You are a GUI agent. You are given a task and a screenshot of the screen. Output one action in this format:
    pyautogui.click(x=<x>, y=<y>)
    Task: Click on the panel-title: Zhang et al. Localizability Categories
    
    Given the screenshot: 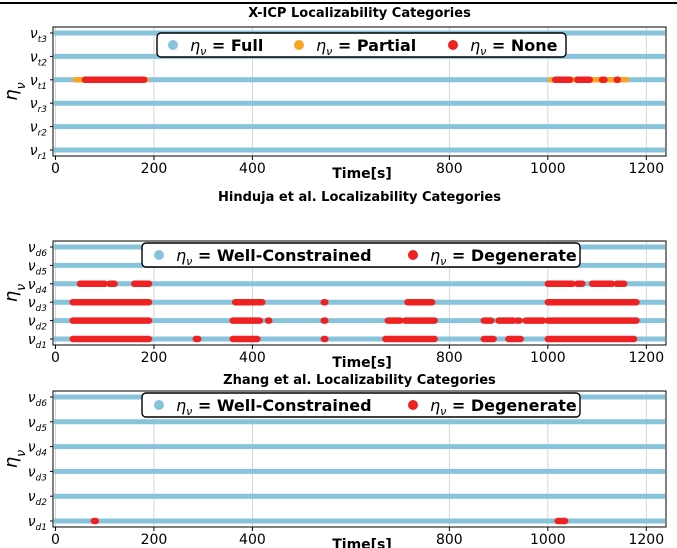 What is the action you would take?
    pyautogui.click(x=359, y=380)
    